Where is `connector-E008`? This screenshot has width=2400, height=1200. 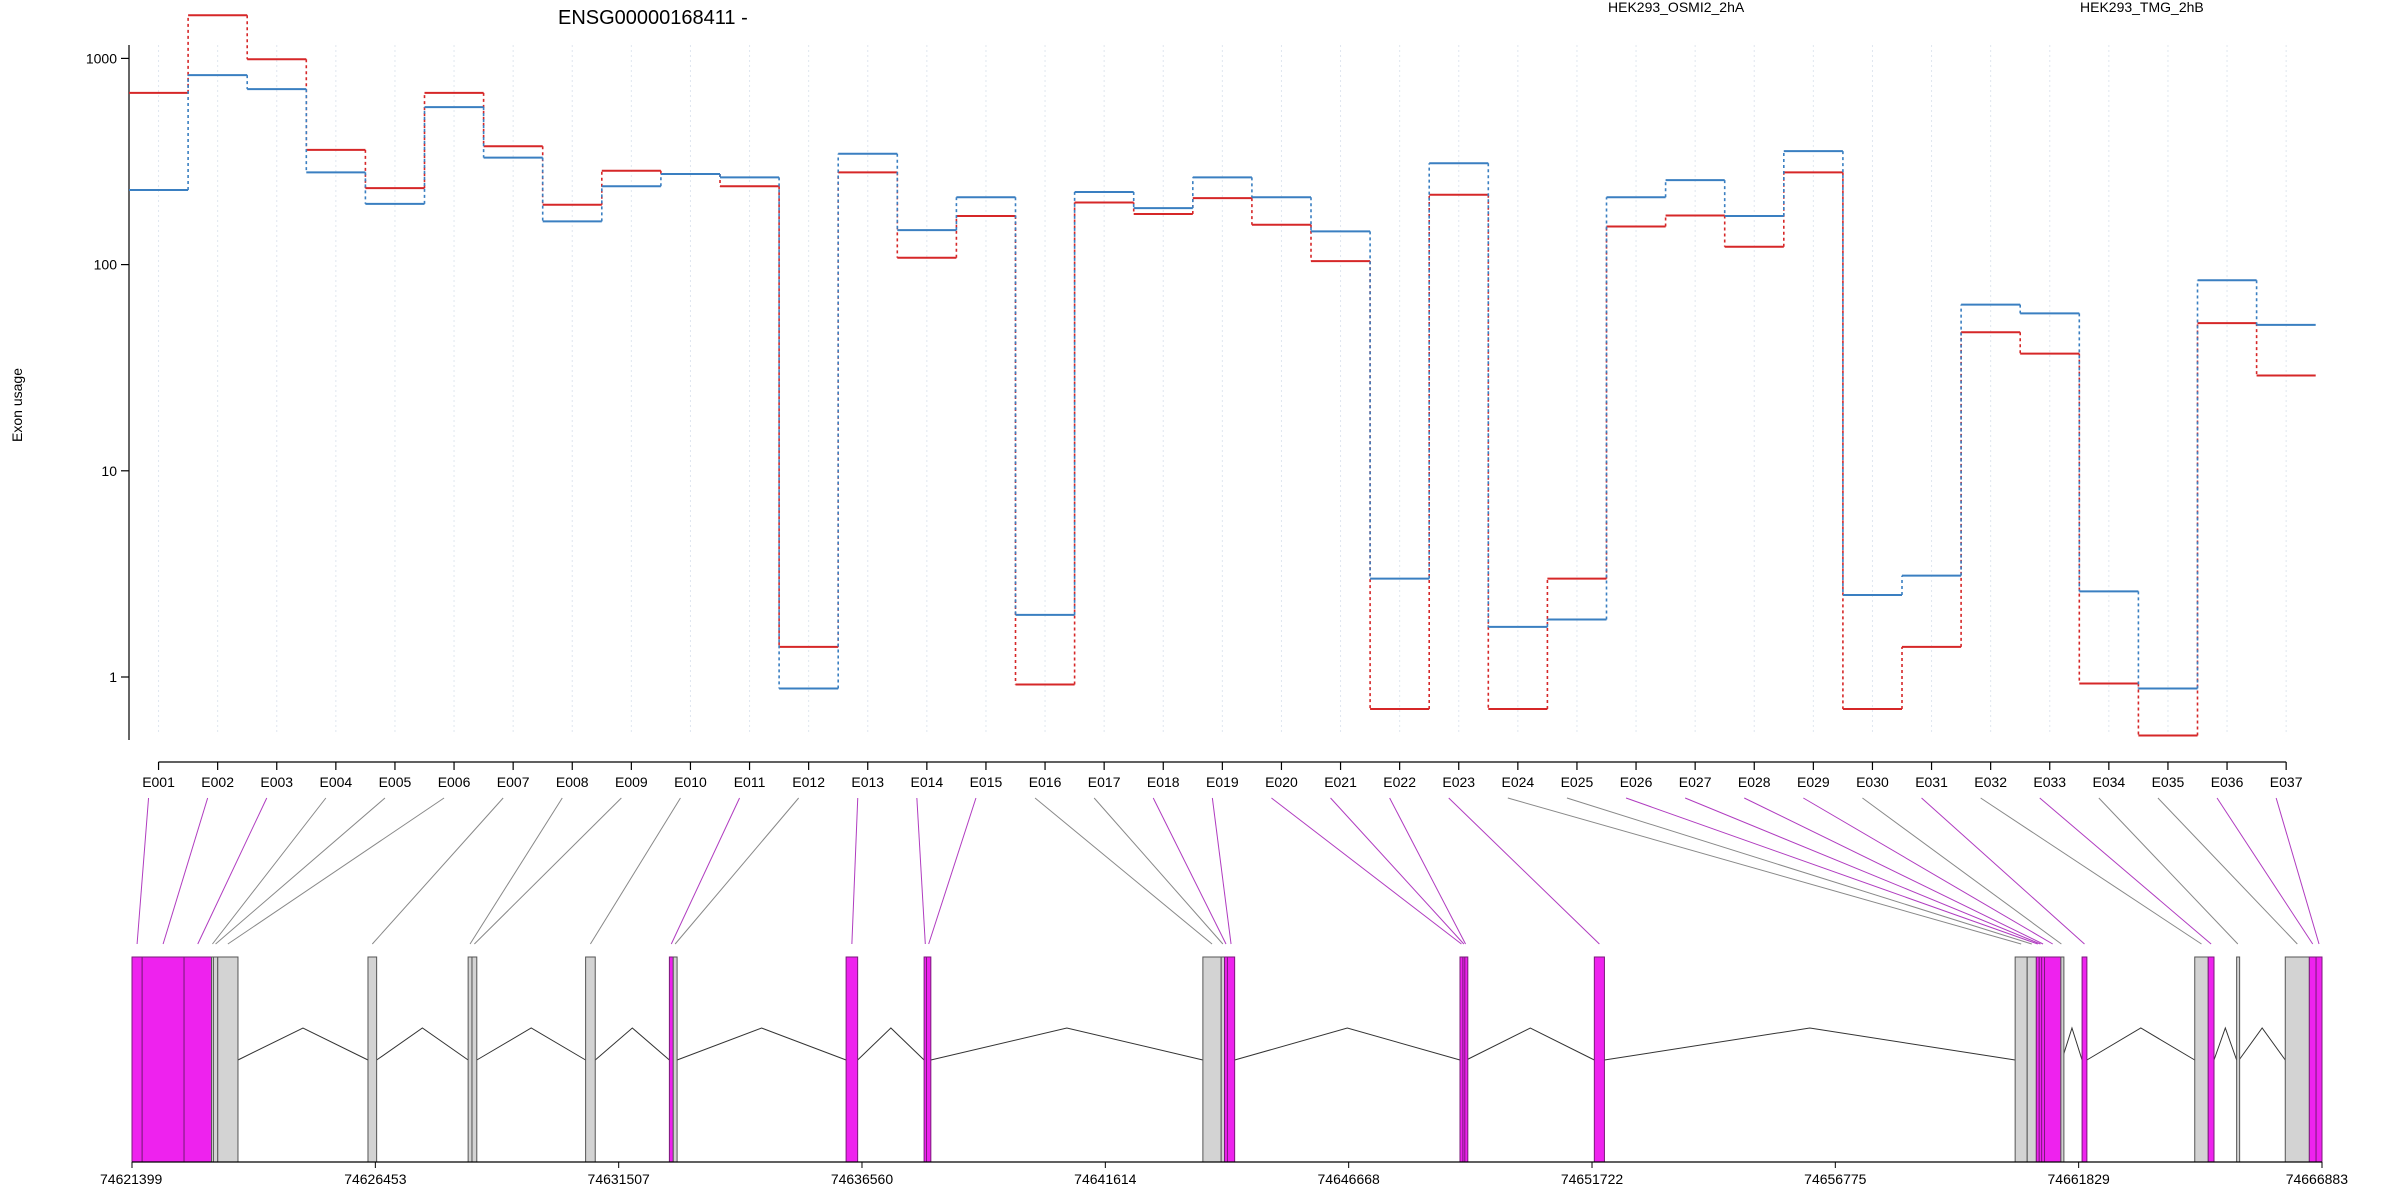
connector-E008 is located at coordinates (516, 871).